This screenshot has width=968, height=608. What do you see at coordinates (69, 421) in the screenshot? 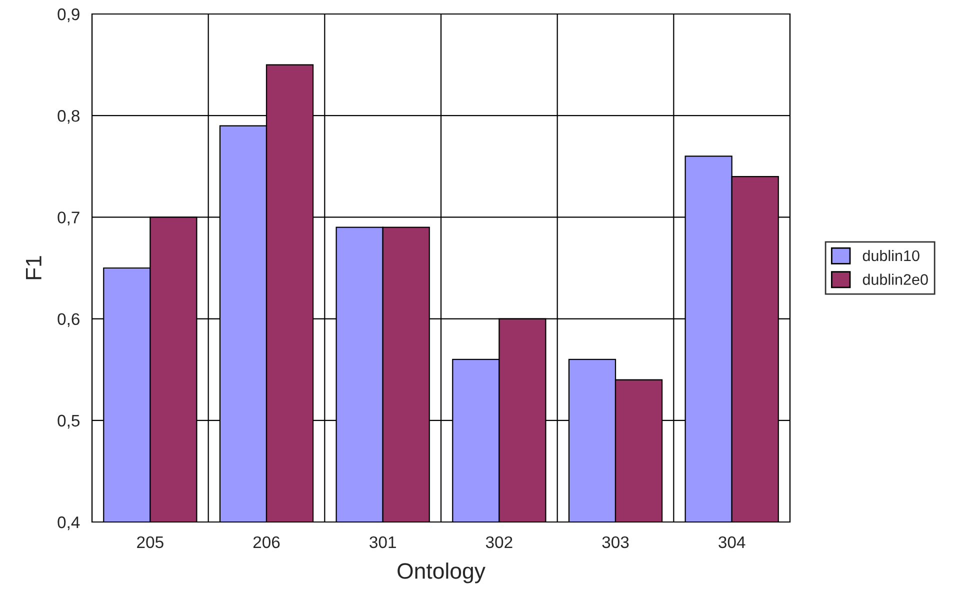
I see `y-tick-label: 0,5` at bounding box center [69, 421].